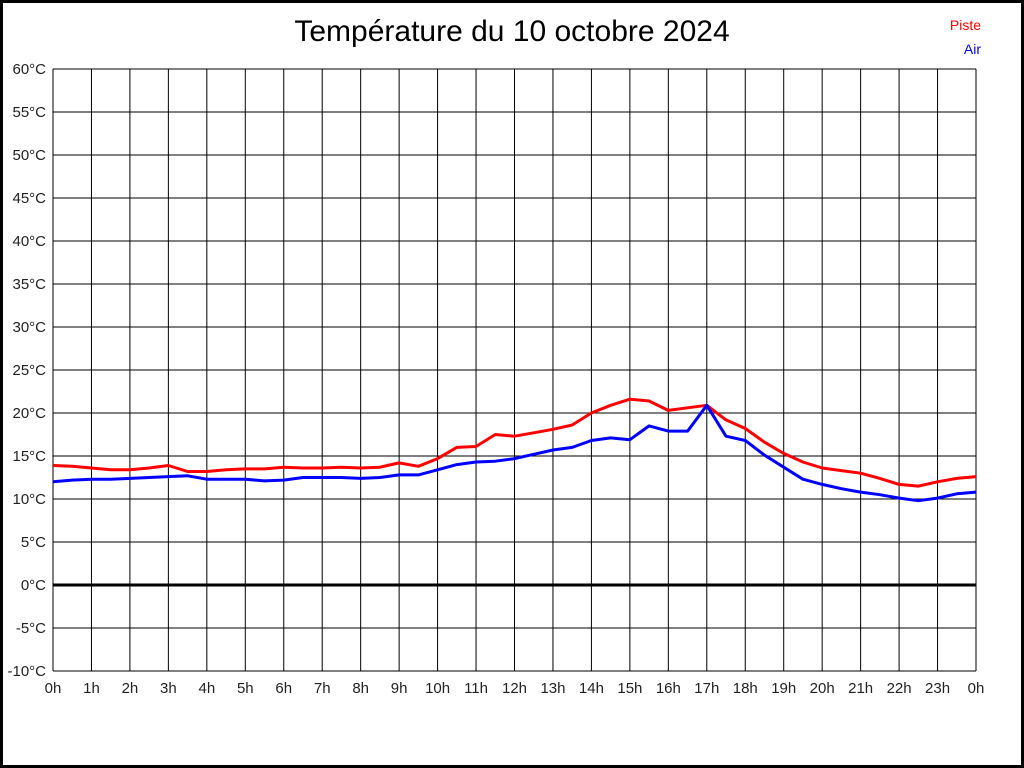  Describe the element at coordinates (29, 499) in the screenshot. I see `y-tick-label: 10°C` at that location.